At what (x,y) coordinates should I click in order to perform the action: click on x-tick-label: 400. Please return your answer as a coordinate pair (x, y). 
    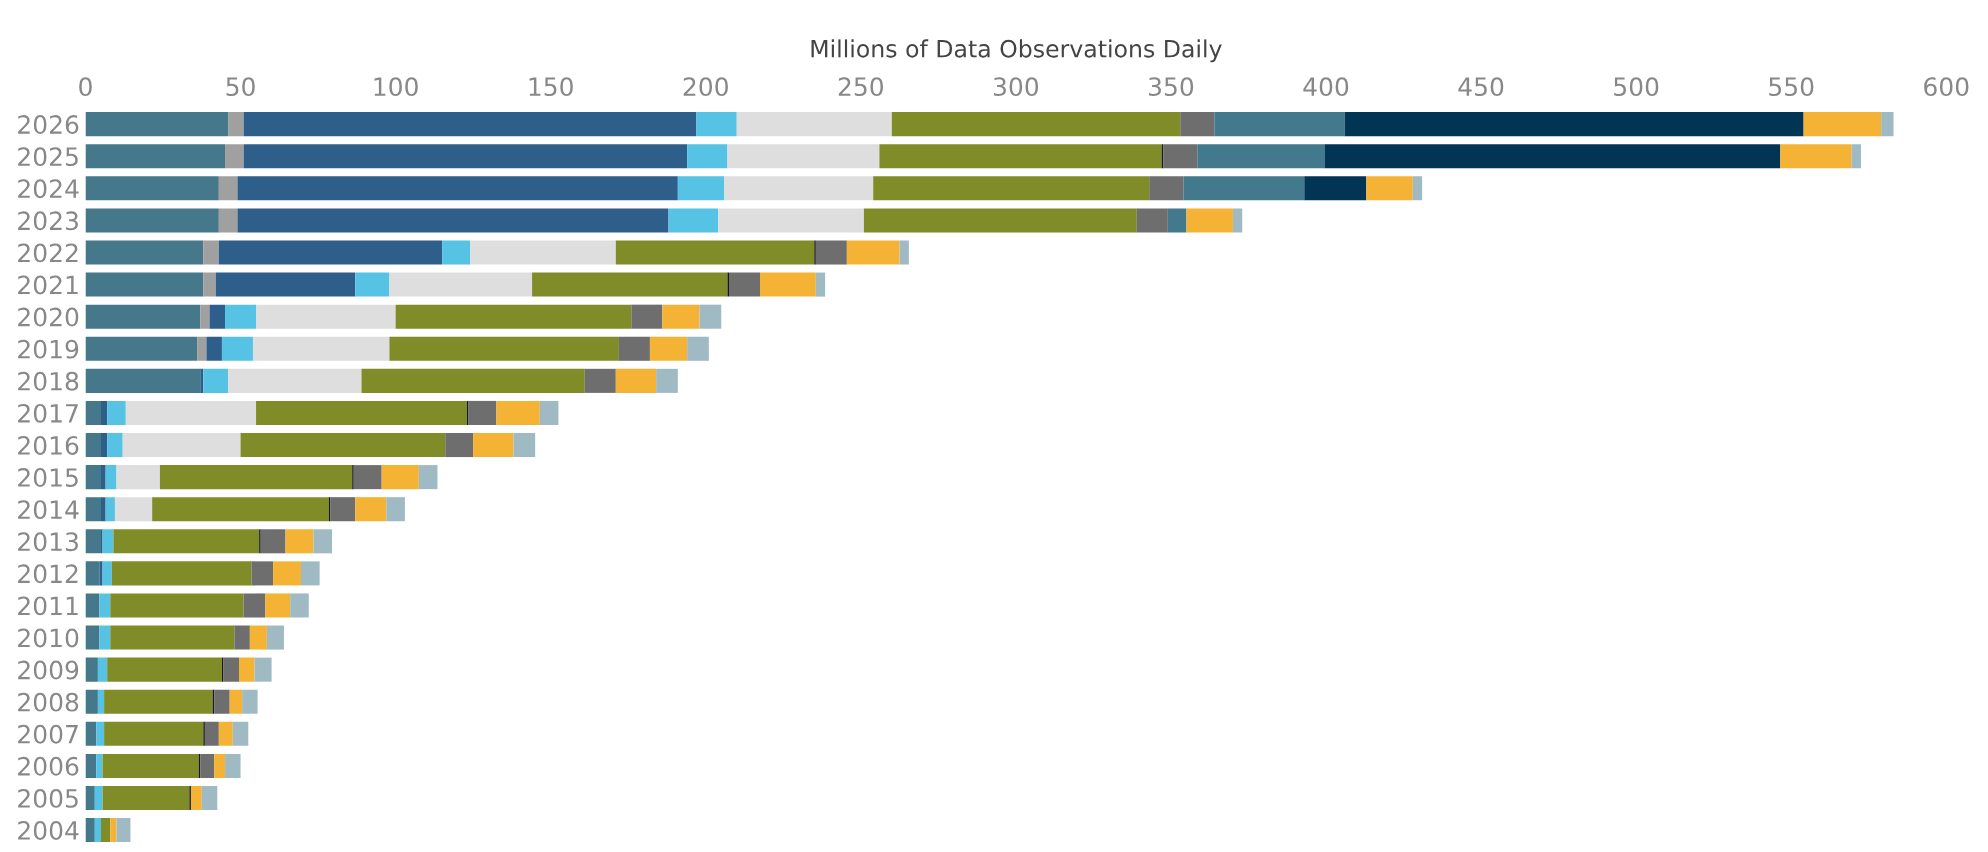
    Looking at the image, I should click on (1326, 87).